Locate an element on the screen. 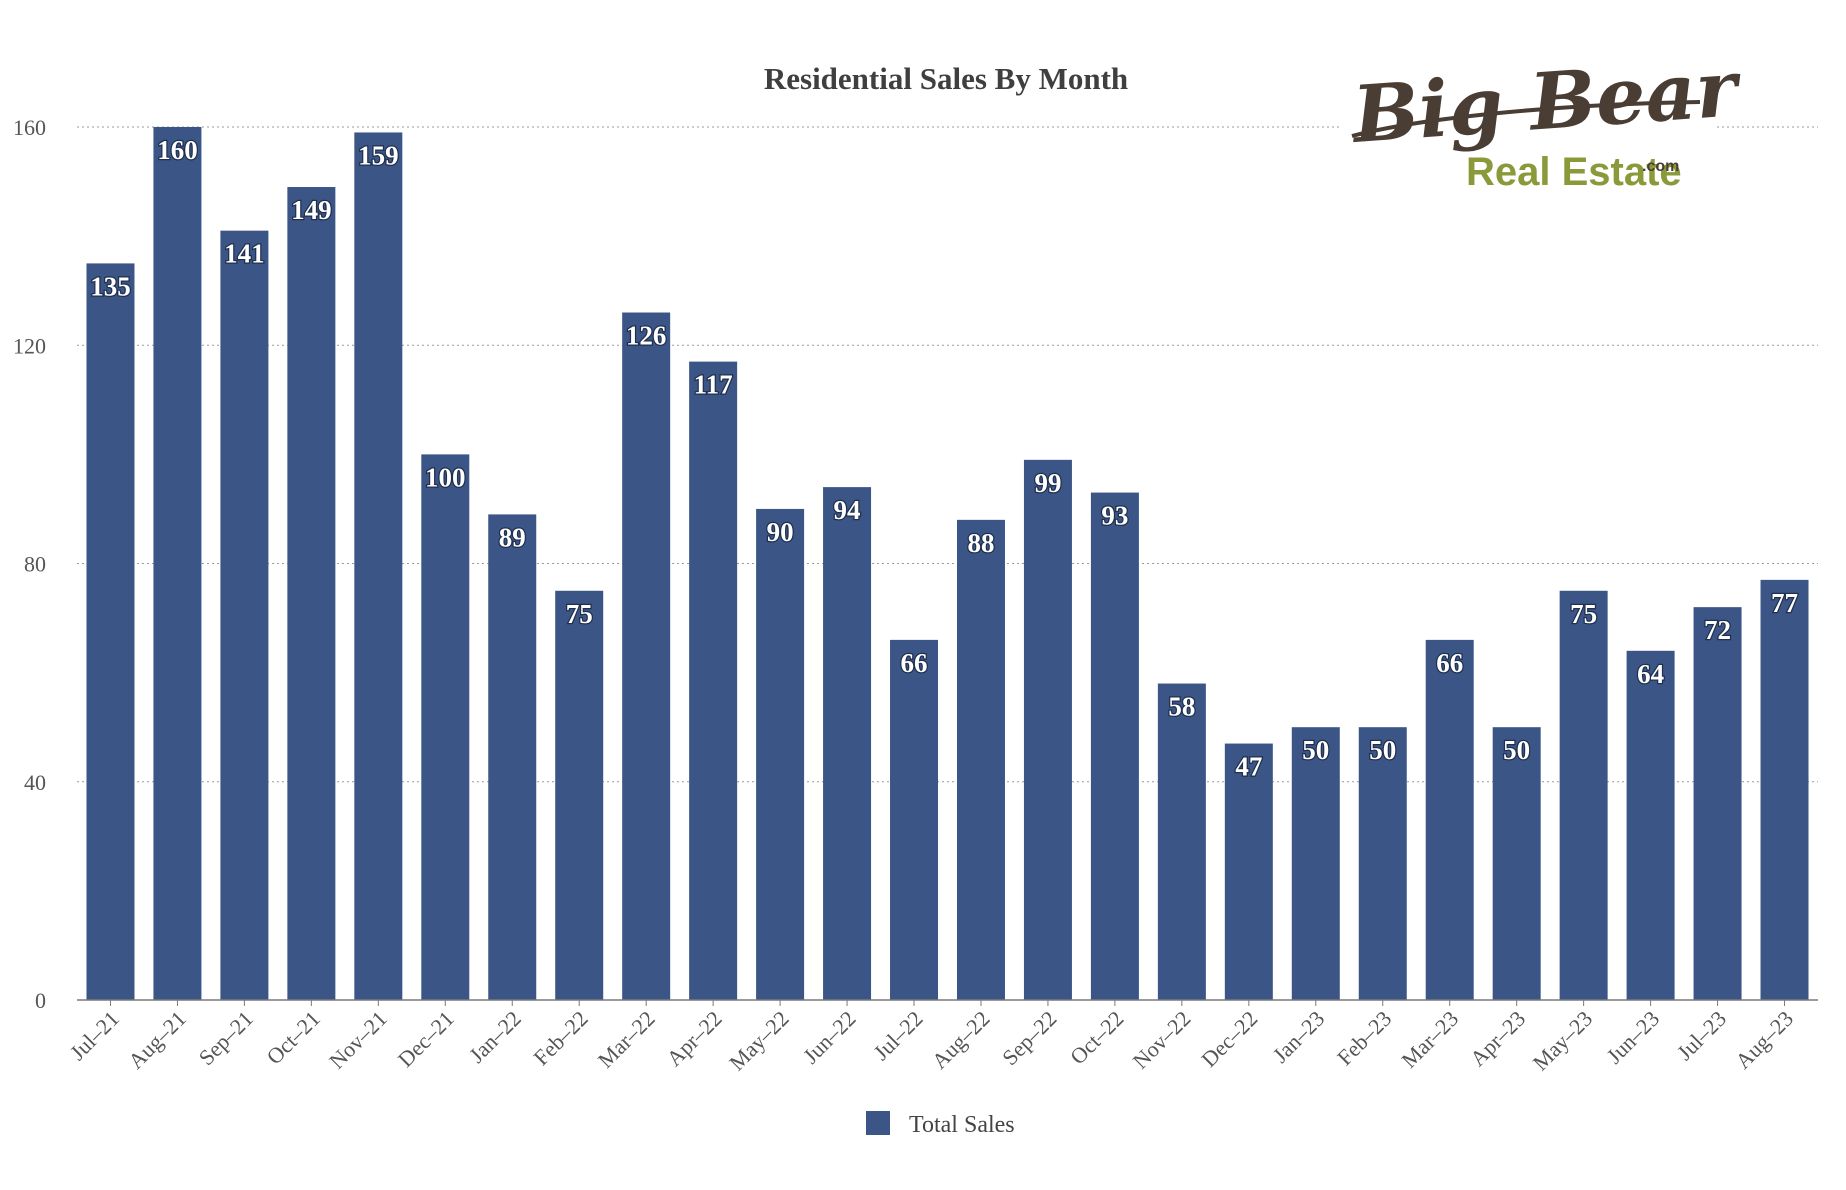 This screenshot has height=1190, width=1846. bar-value-label: 149 is located at coordinates (311, 210).